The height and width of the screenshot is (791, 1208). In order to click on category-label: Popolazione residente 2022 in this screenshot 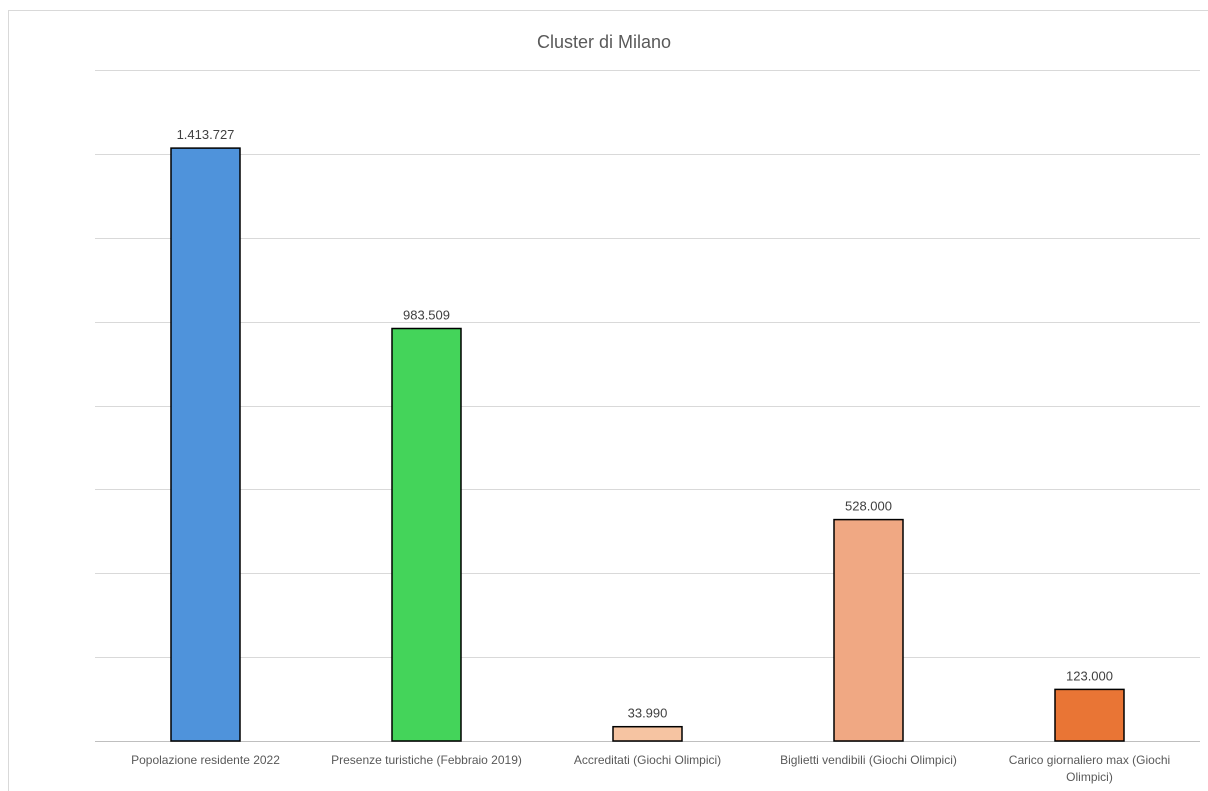, I will do `click(205, 760)`.